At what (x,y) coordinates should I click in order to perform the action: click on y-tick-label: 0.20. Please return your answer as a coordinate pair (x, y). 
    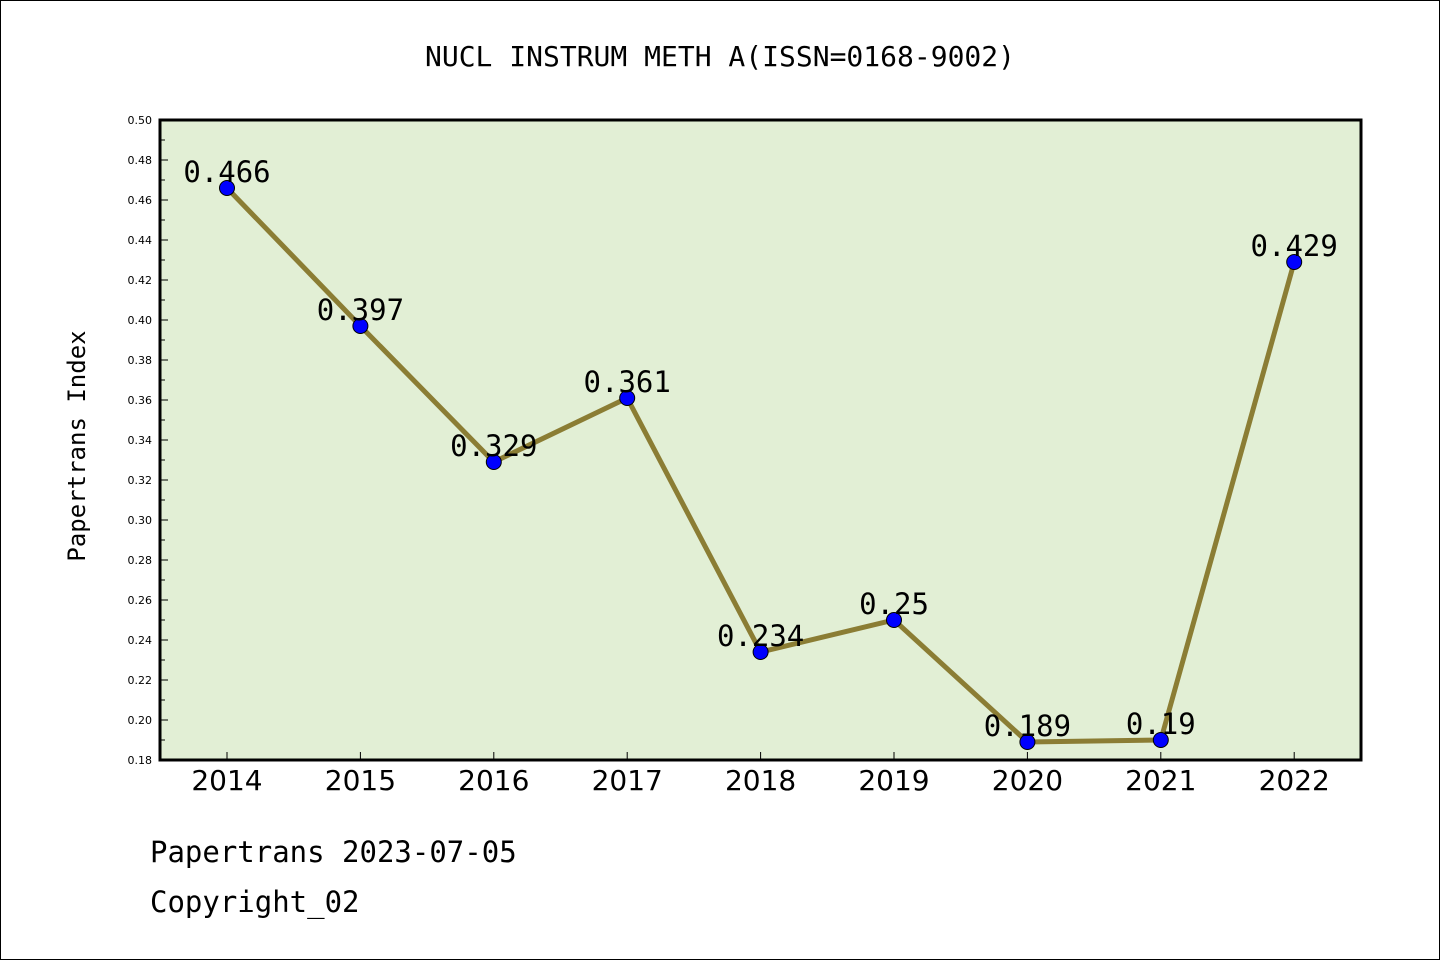
    Looking at the image, I should click on (140, 720).